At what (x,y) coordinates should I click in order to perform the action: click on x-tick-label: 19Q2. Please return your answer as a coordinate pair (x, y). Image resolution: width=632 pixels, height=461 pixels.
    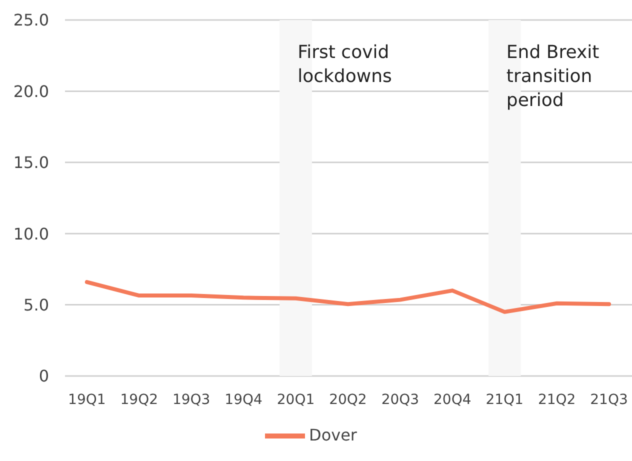
    Looking at the image, I should click on (139, 400).